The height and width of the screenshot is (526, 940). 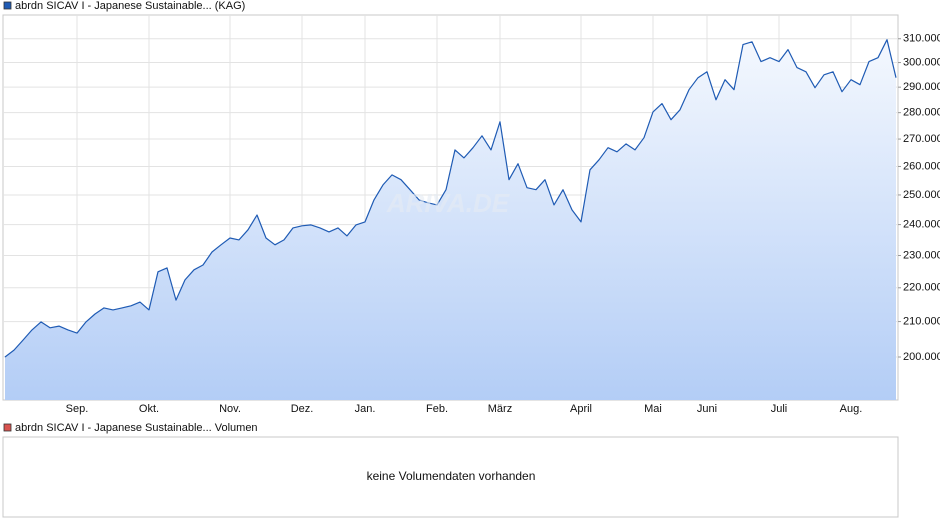 What do you see at coordinates (77, 409) in the screenshot?
I see `x-tick-label: Sep.` at bounding box center [77, 409].